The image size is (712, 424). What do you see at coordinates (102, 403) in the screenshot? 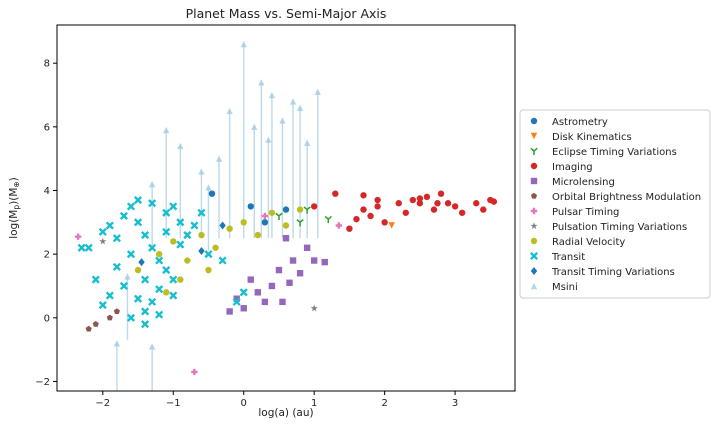
I see `x-tick-label: −2` at bounding box center [102, 403].